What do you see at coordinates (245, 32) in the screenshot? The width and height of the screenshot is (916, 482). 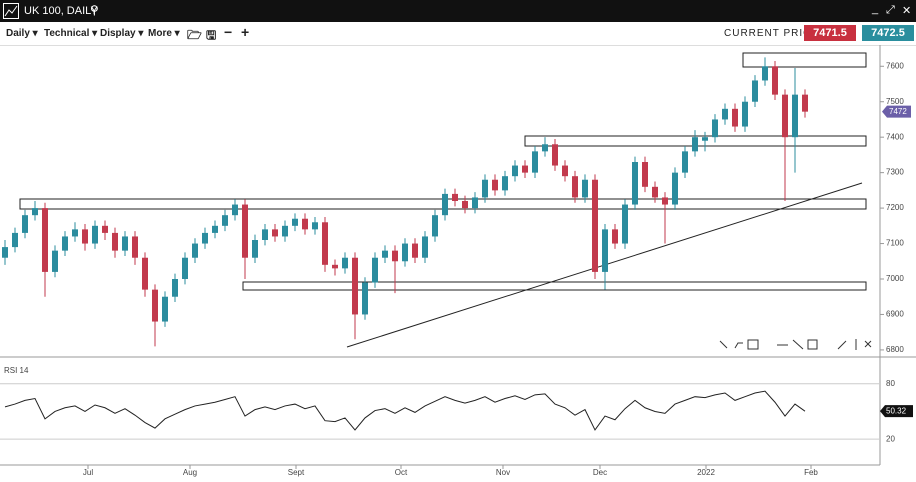 I see `zoom-in: +` at bounding box center [245, 32].